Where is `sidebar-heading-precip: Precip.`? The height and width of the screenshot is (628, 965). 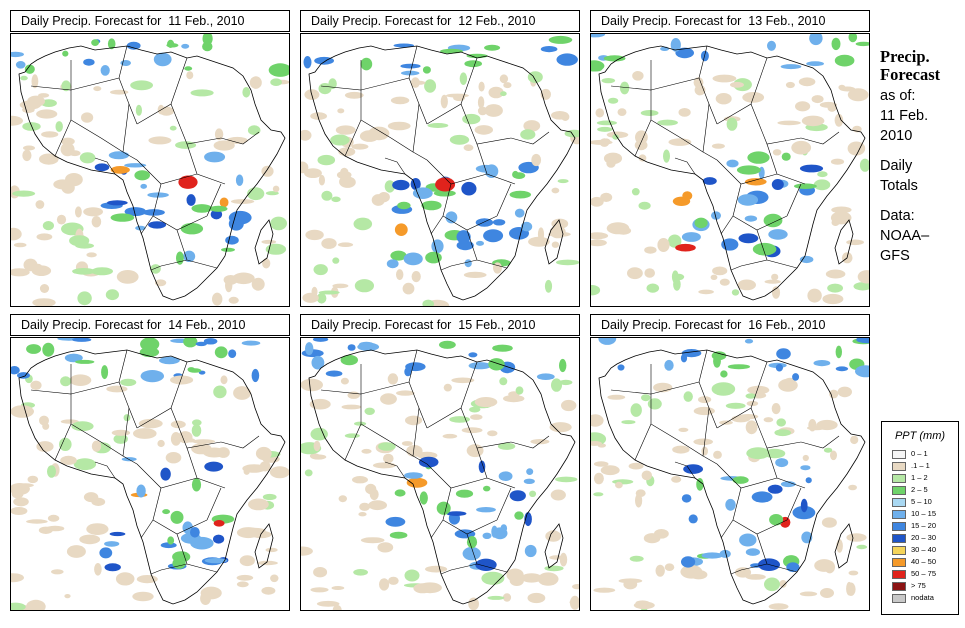
sidebar-heading-precip: Precip. is located at coordinates (905, 56).